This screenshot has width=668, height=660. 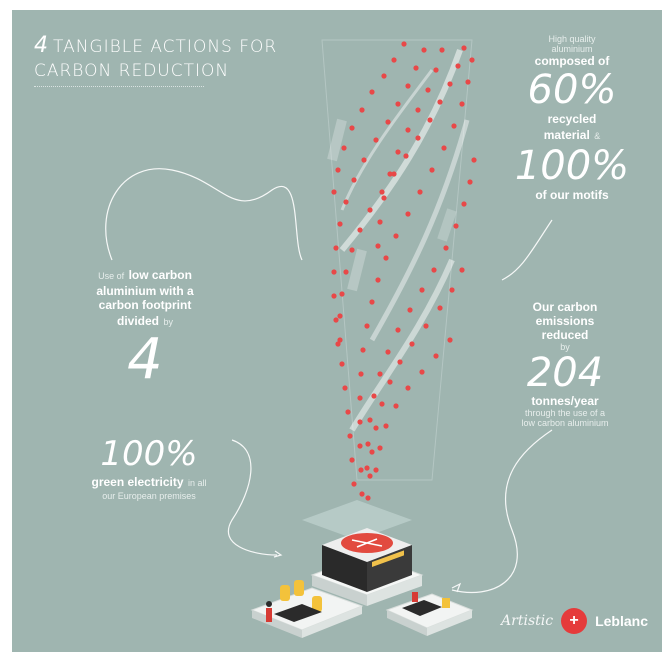 What do you see at coordinates (137, 482) in the screenshot?
I see `block-green-bold-1: green electricity` at bounding box center [137, 482].